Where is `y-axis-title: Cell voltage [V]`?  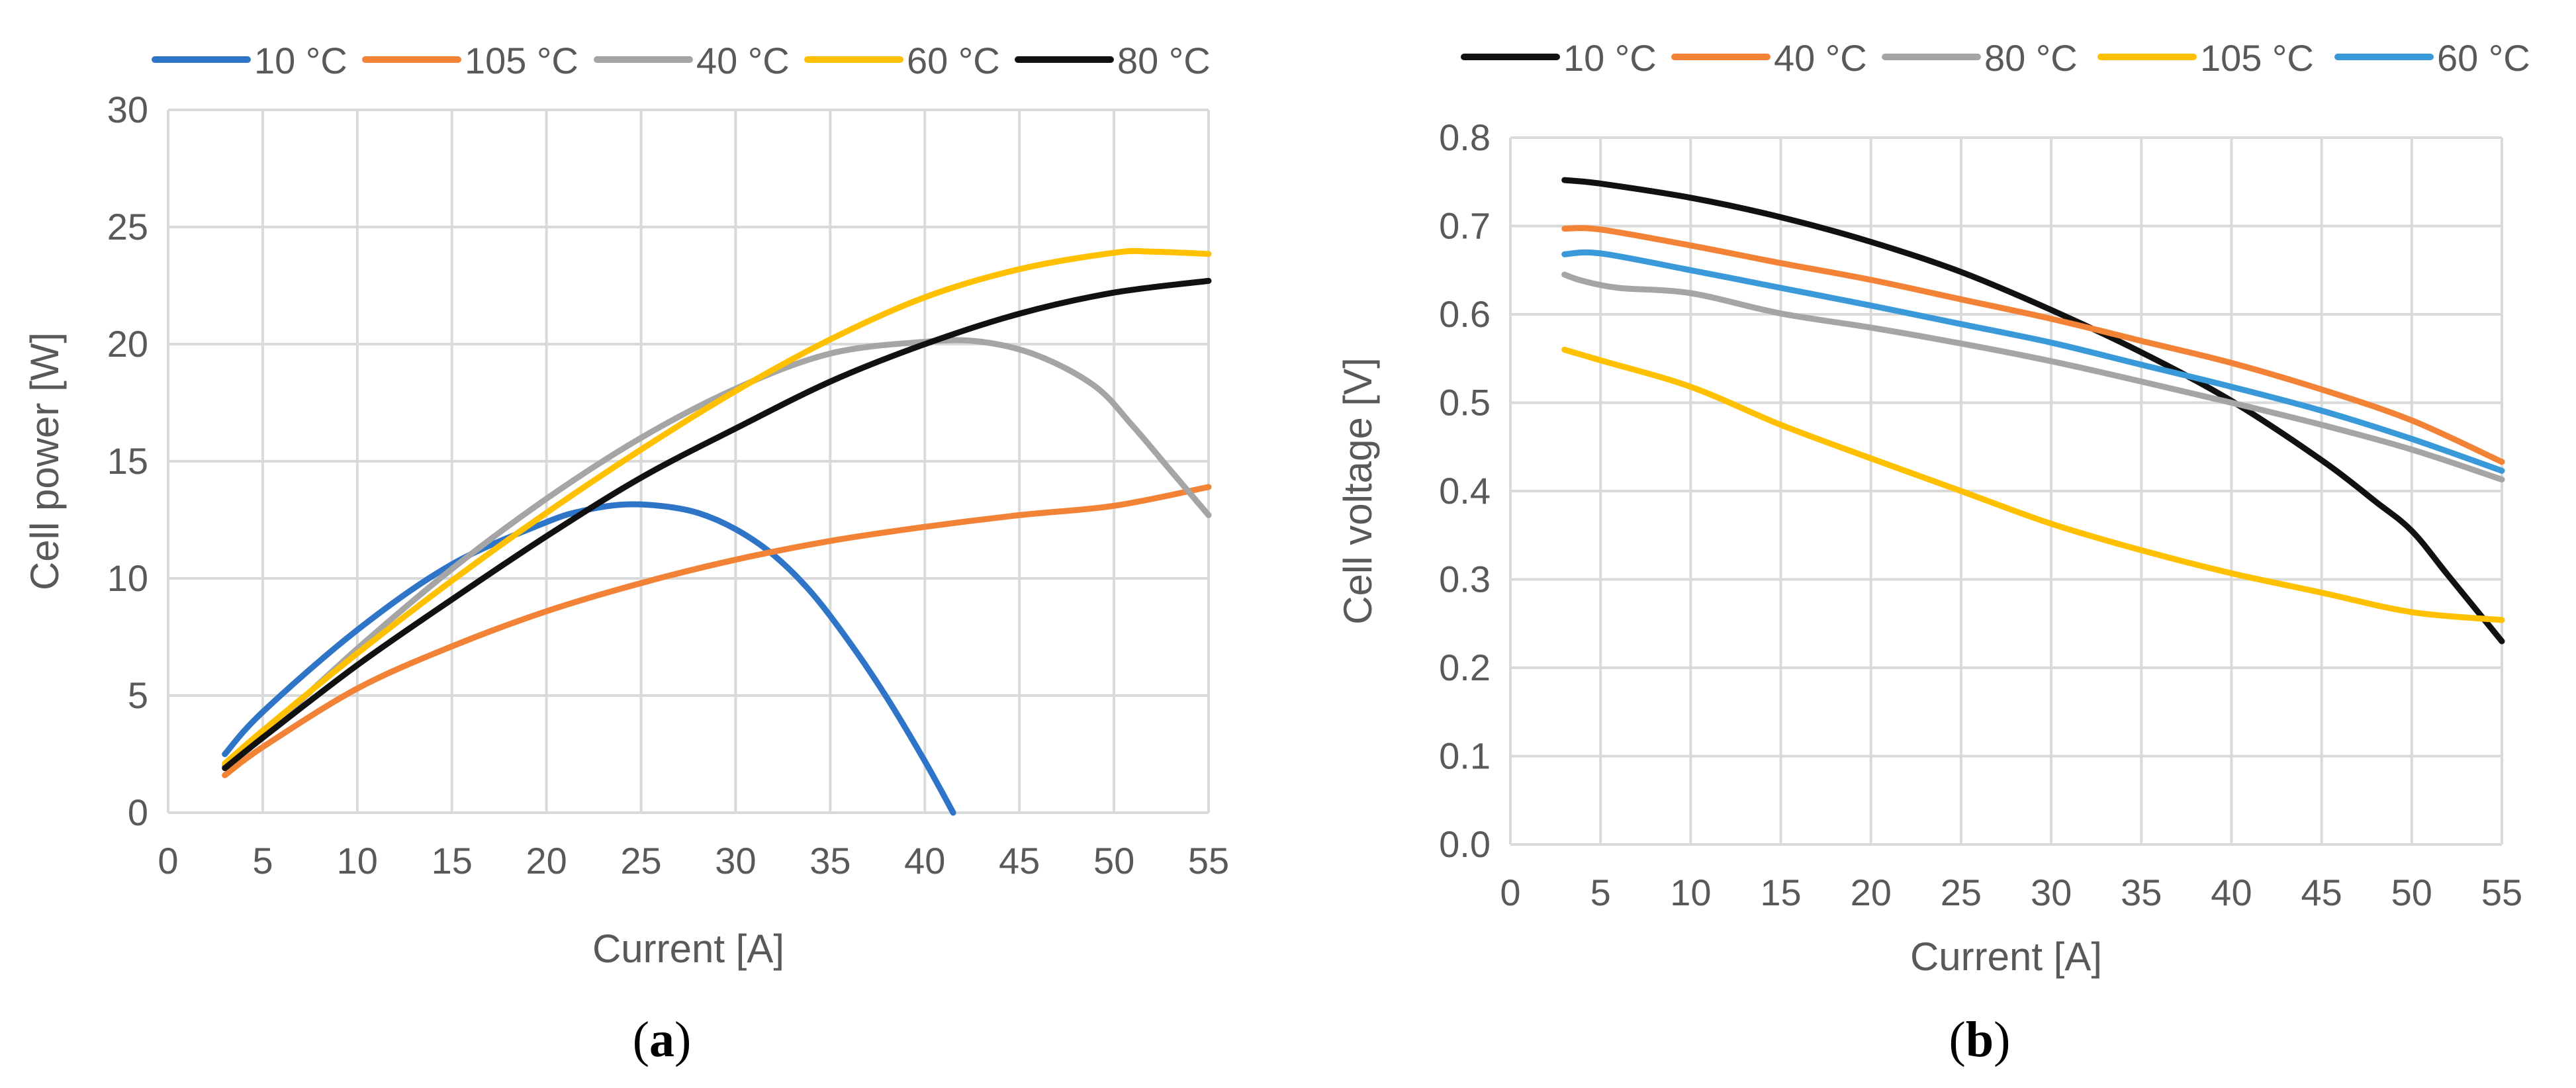
y-axis-title: Cell voltage [V] is located at coordinates (1358, 491).